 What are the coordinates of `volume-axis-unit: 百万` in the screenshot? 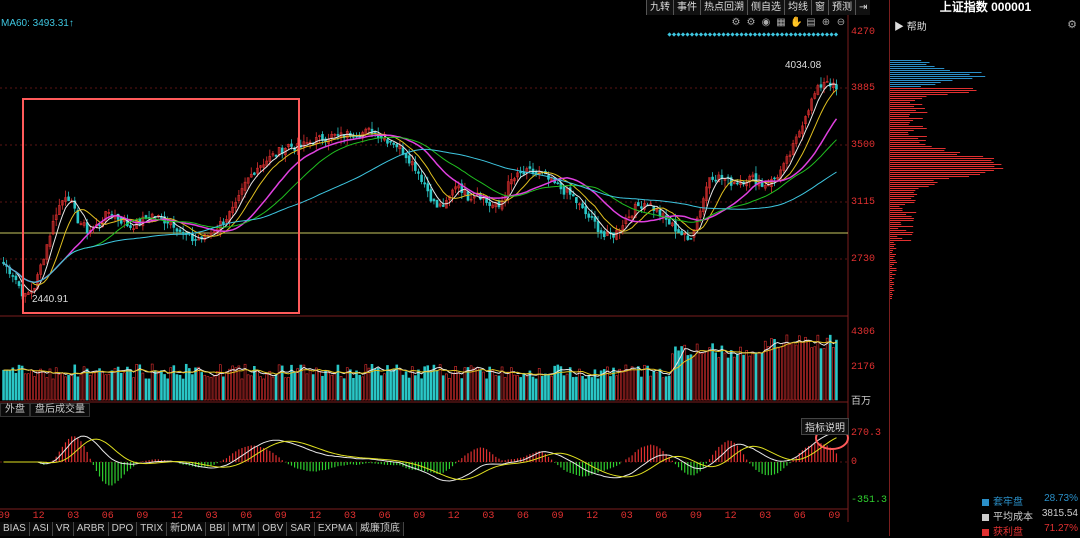 It's located at (861, 402).